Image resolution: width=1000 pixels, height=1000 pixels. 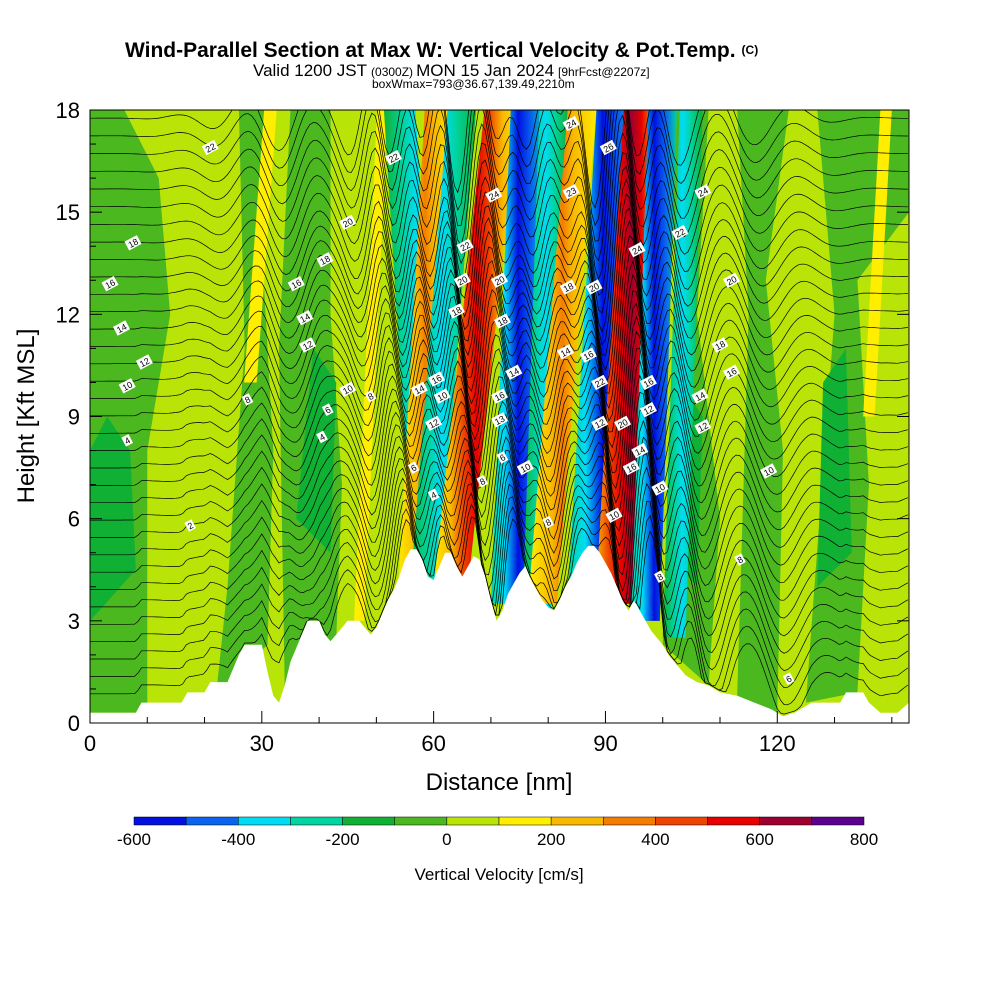 I want to click on isentrope-label-27: 18, so click(x=456, y=311).